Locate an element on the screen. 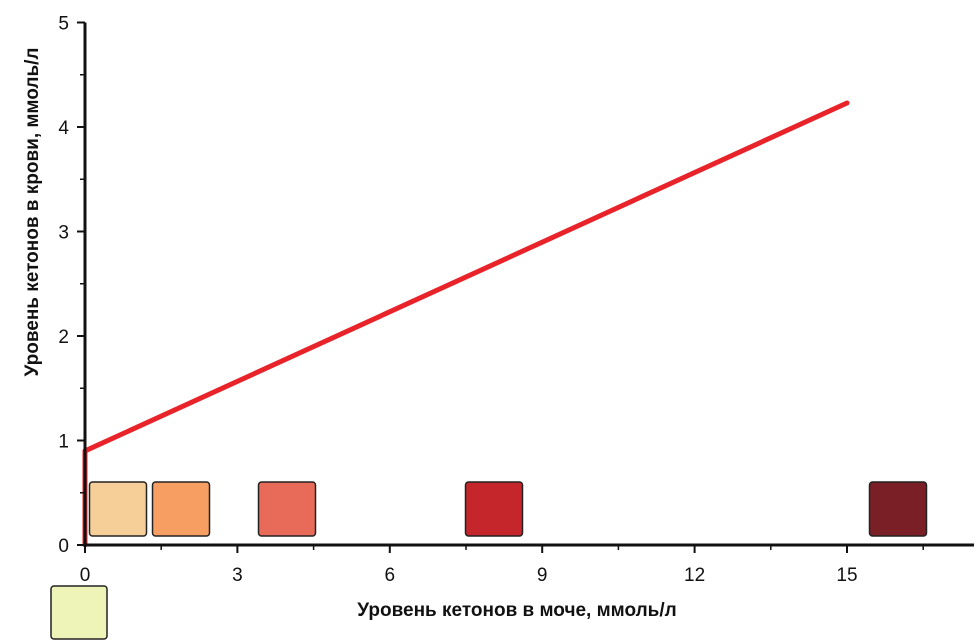 This screenshot has width=978, height=642. x-tick-label: 15 is located at coordinates (846, 575).